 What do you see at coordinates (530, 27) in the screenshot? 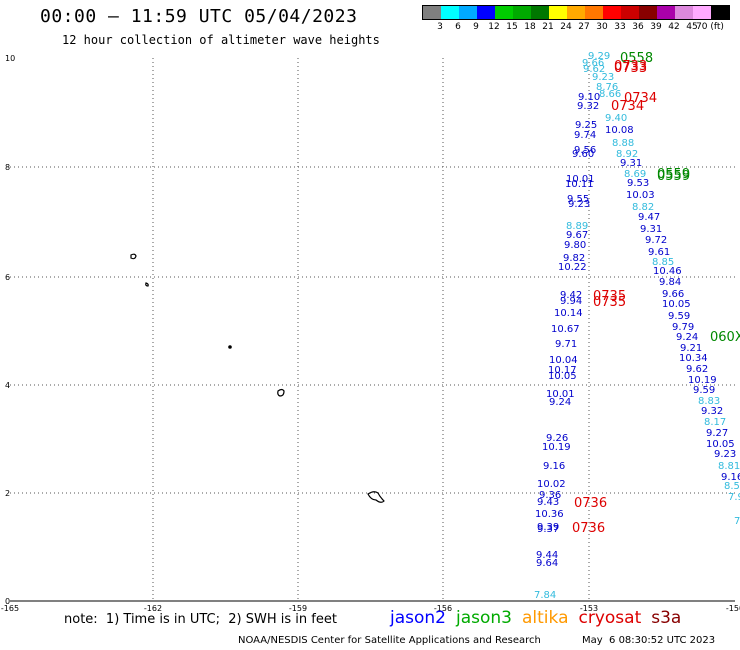
I see `legend-label: 18` at bounding box center [530, 27].